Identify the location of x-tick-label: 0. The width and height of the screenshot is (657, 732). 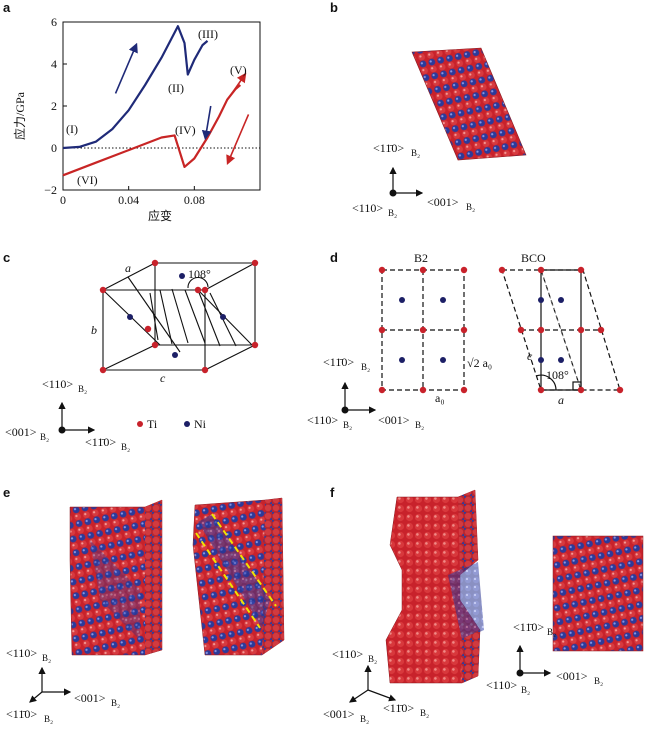
(63, 200).